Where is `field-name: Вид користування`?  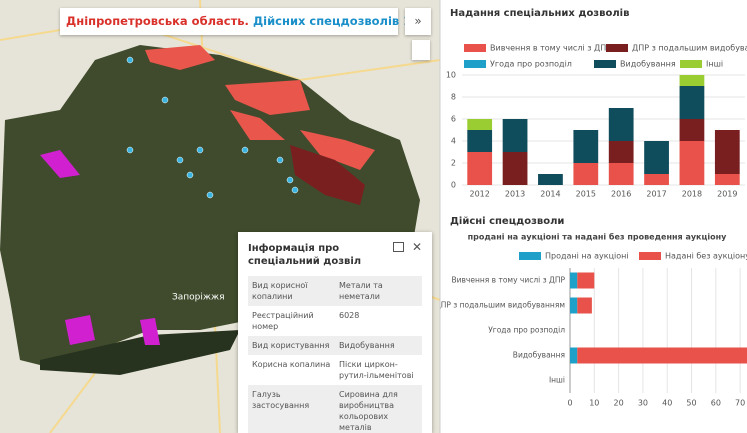
field-name: Вид користування is located at coordinates (291, 345).